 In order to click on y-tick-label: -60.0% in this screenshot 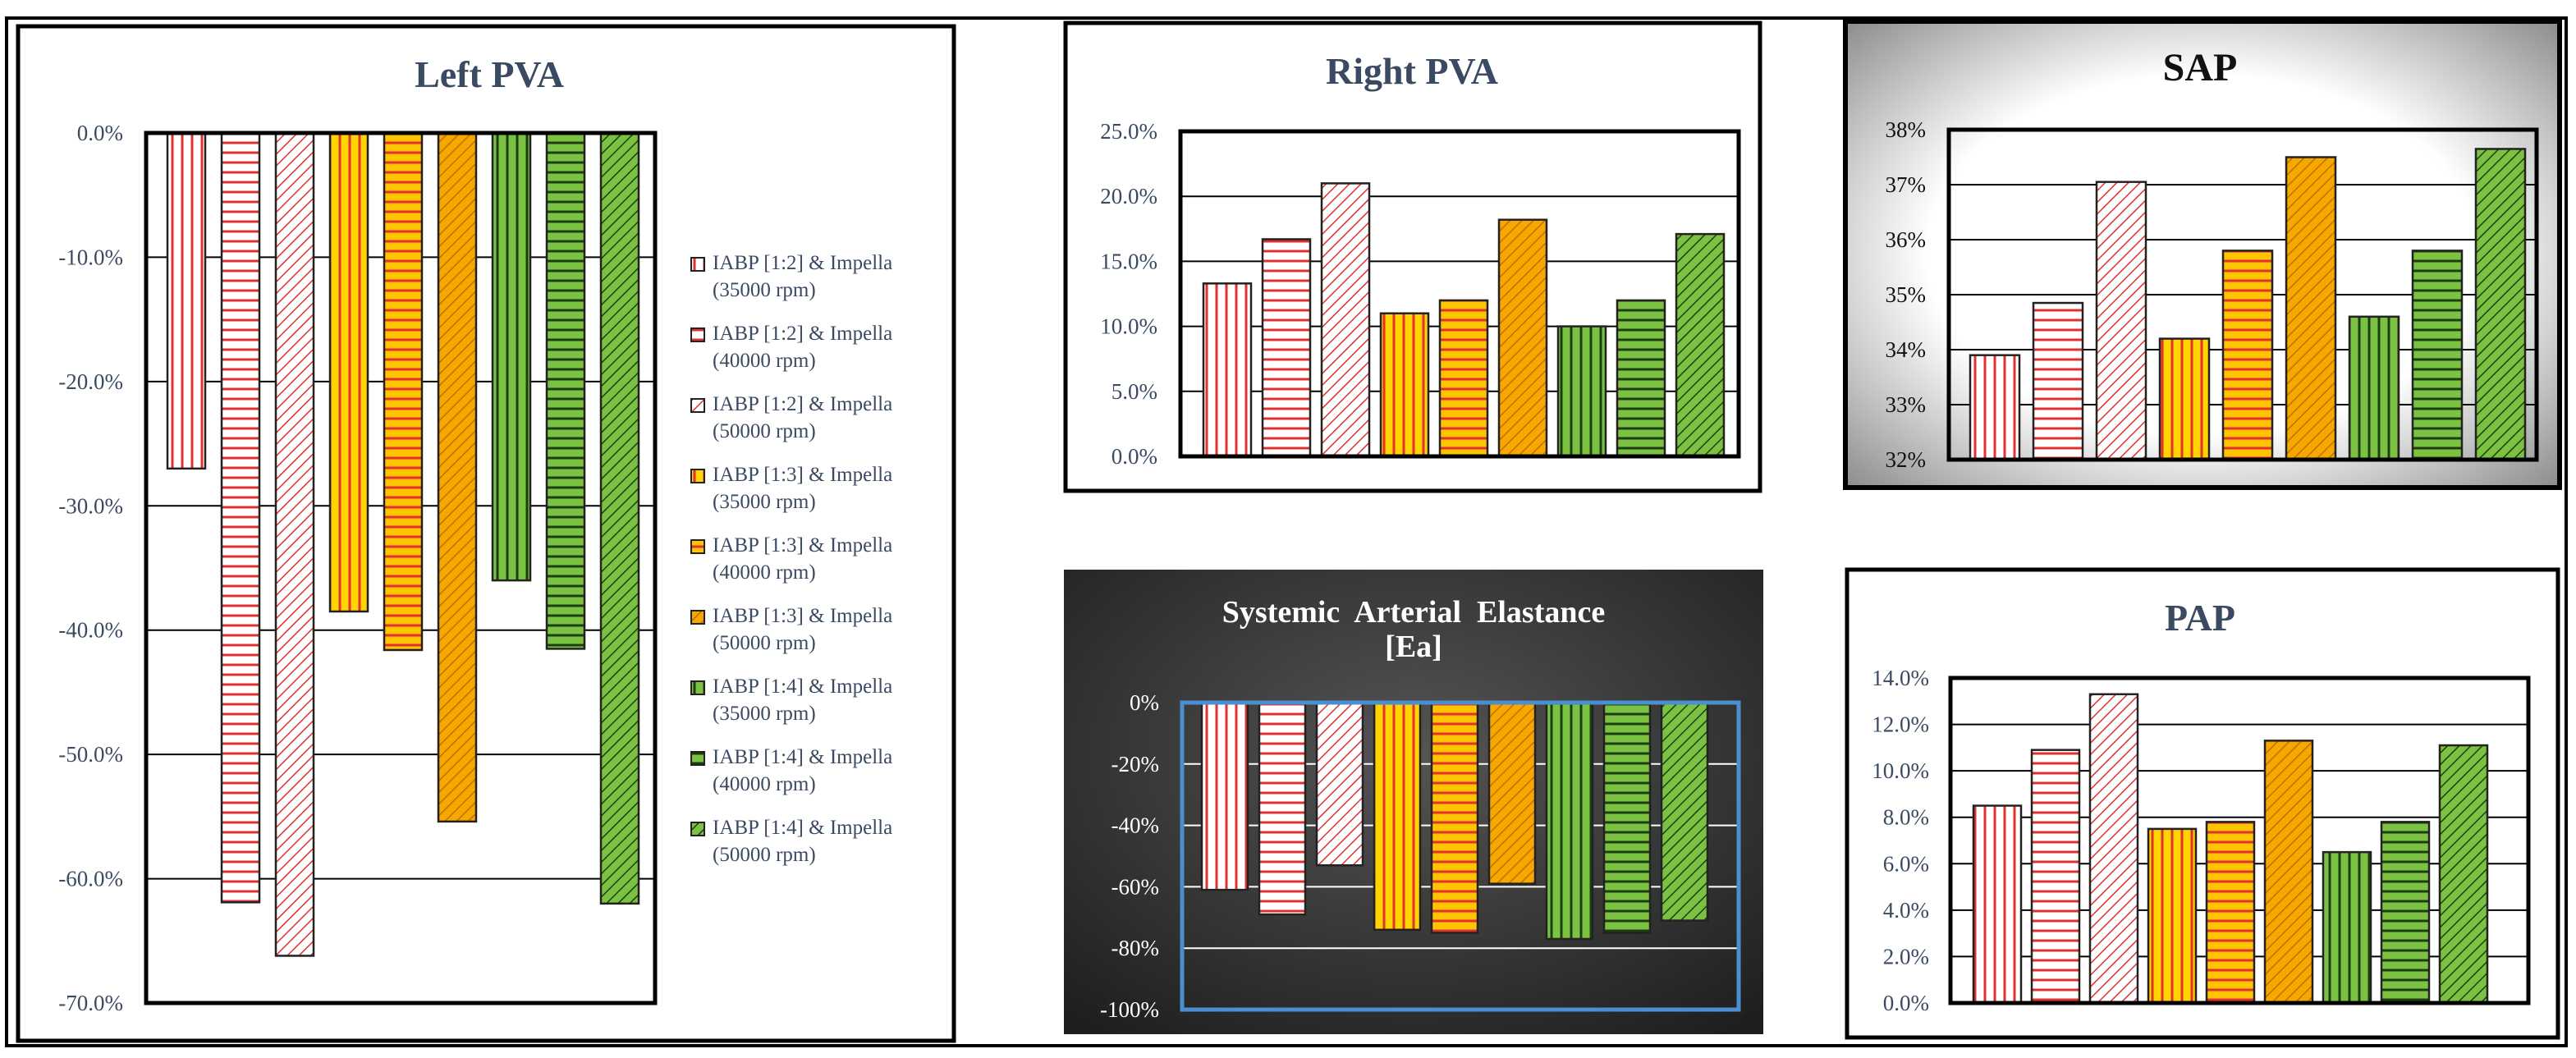, I will do `click(91, 879)`.